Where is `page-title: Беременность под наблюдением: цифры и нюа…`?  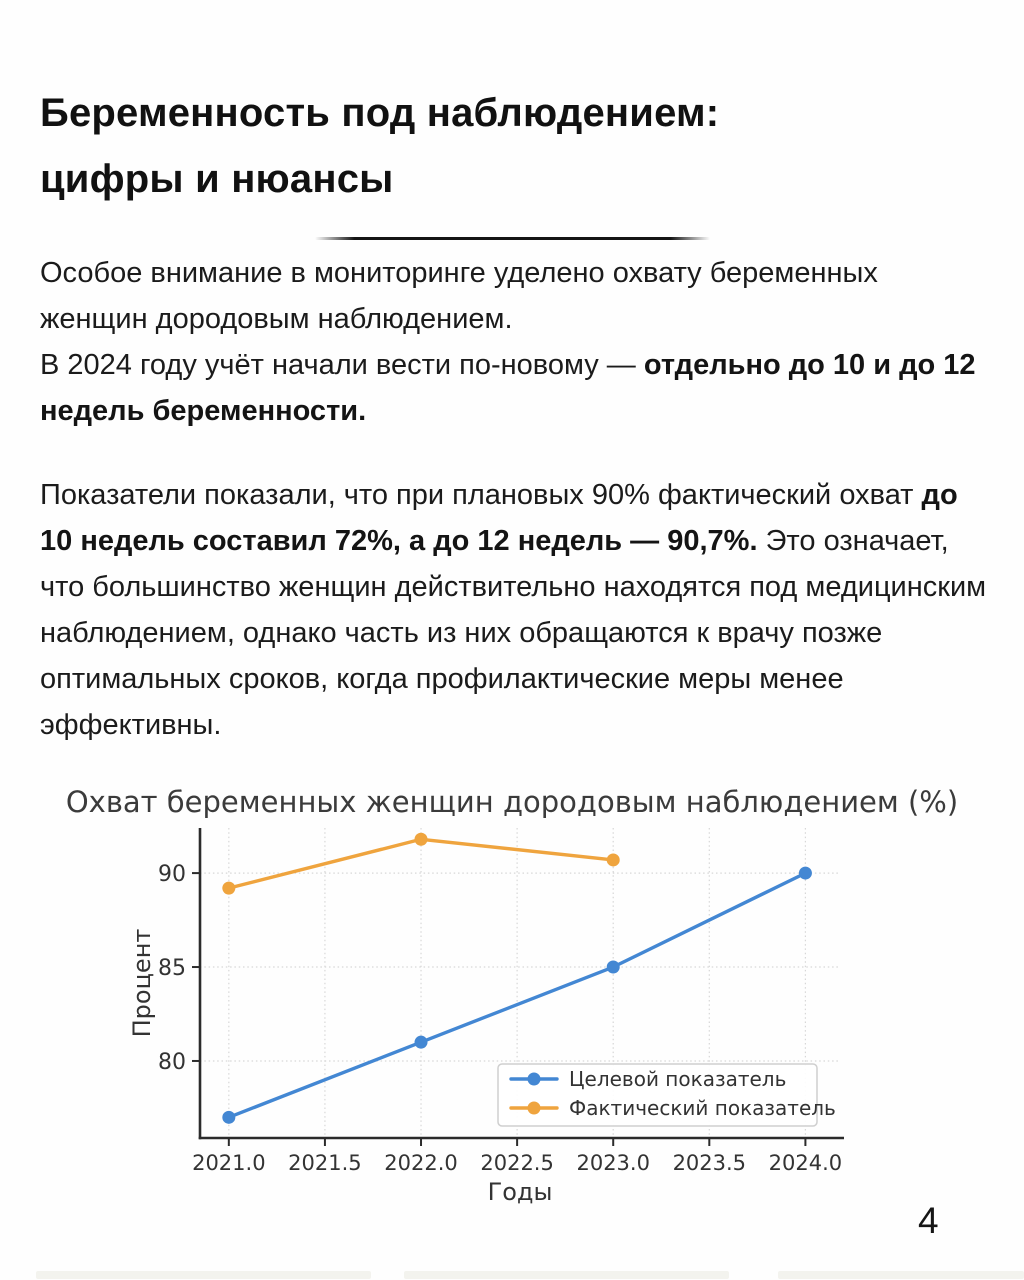
page-title: Беременность под наблюдением: цифры и нюа… is located at coordinates (512, 146).